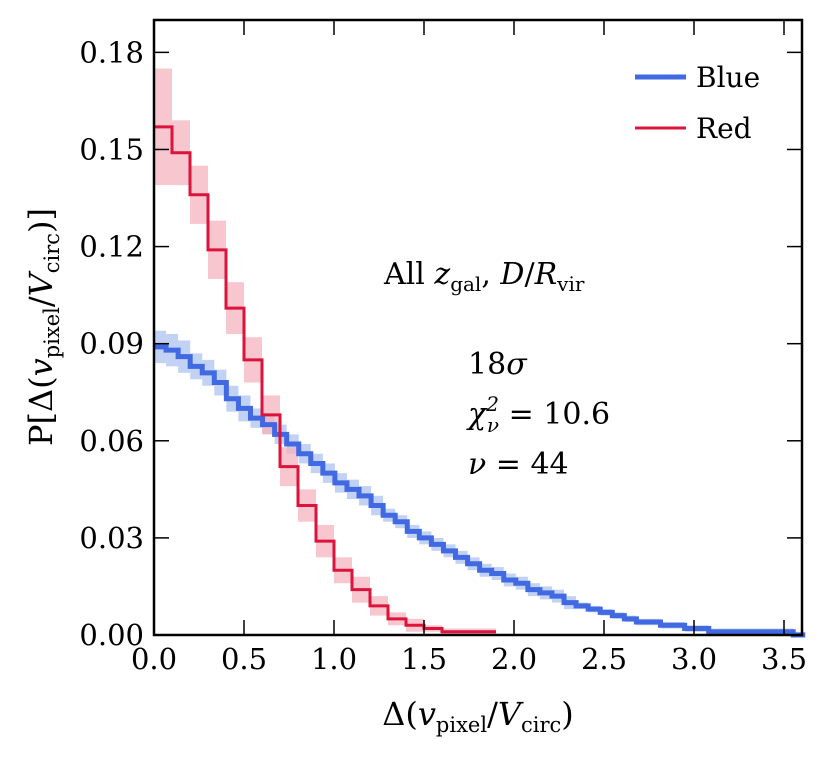 This screenshot has width=830, height=759. Describe the element at coordinates (694, 659) in the screenshot. I see `x-tick-label-6: 3.0` at that location.